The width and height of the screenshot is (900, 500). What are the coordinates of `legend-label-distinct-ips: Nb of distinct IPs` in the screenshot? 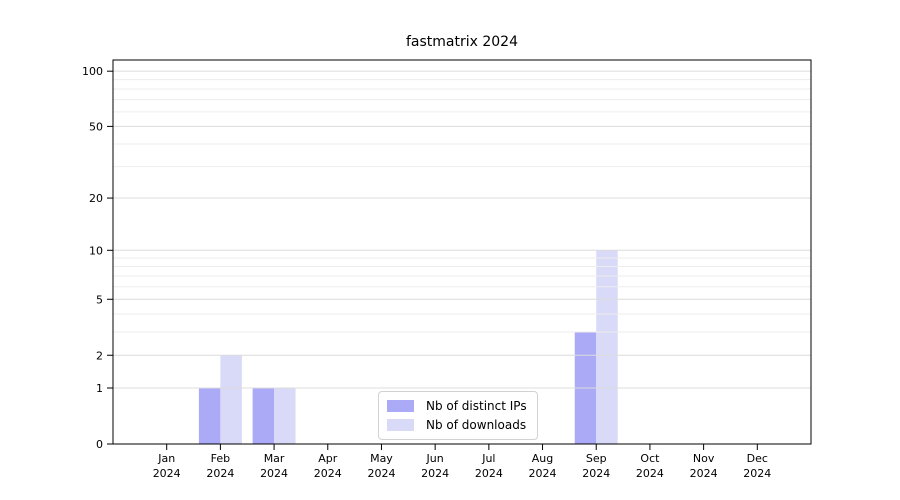 It's located at (476, 406).